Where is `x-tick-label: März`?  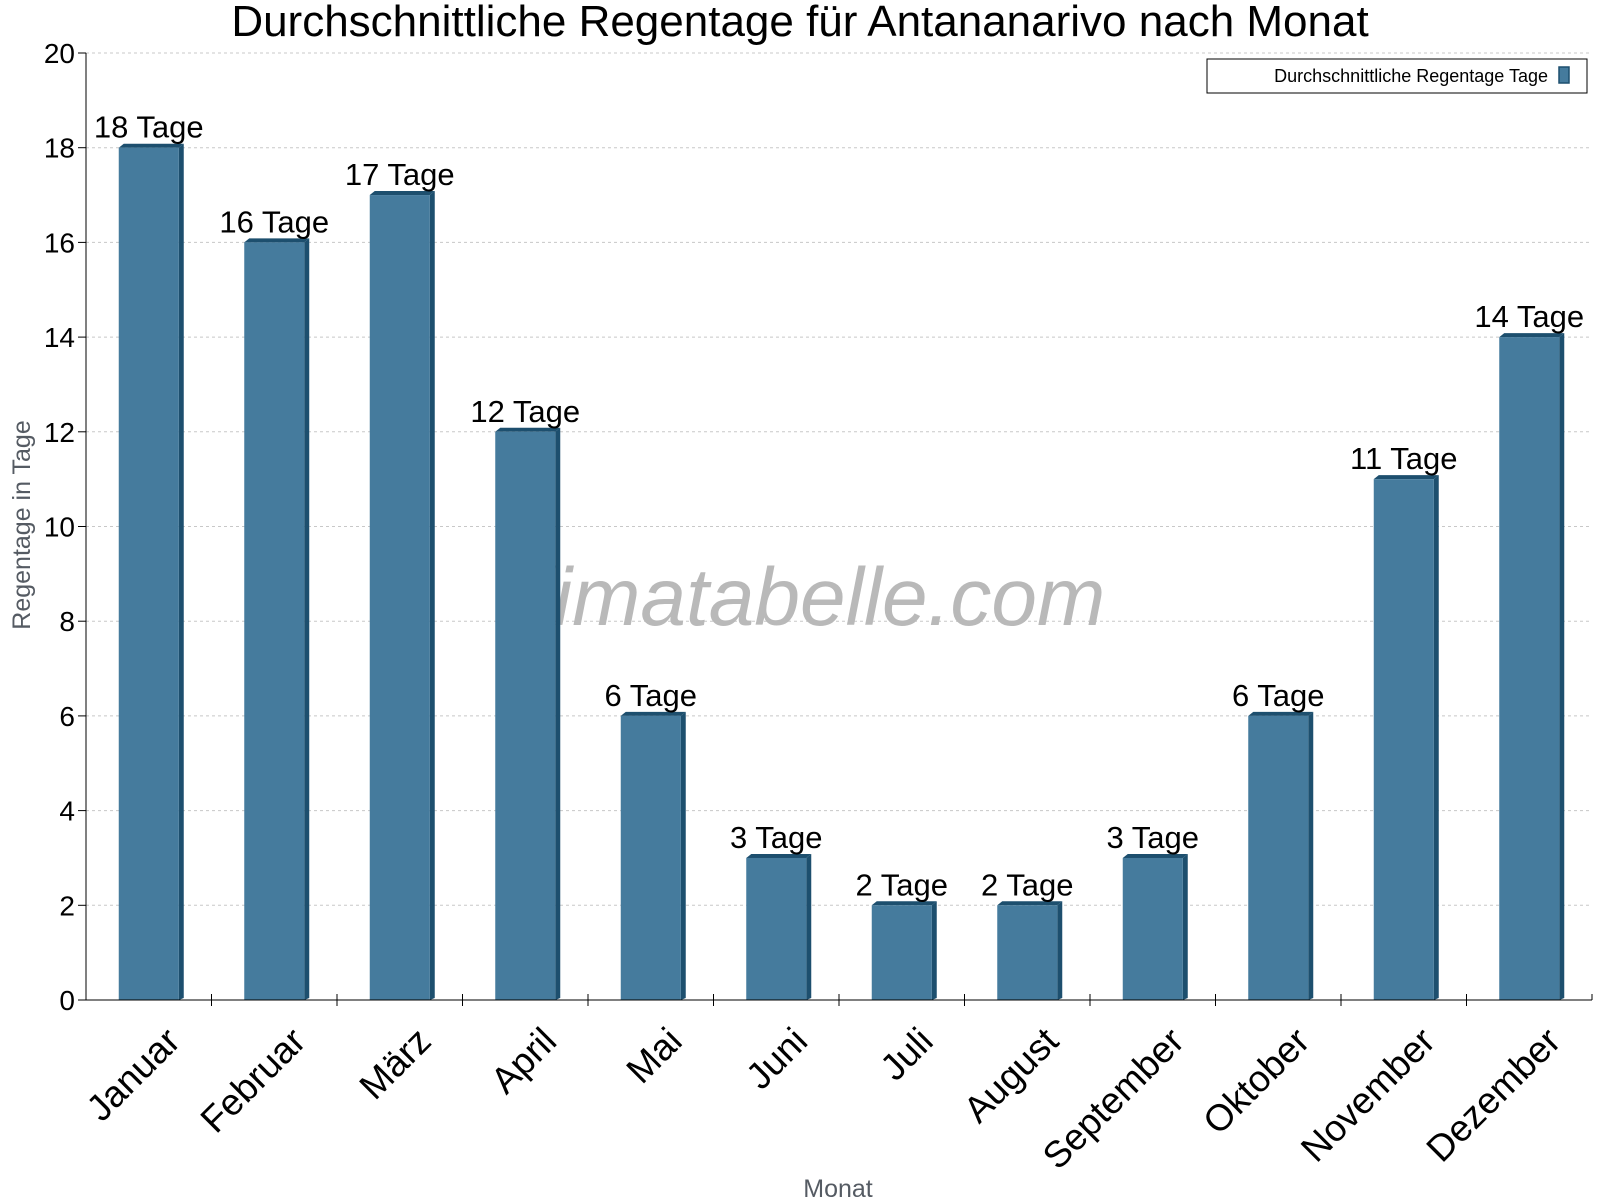 x-tick-label: März is located at coordinates (395, 1063).